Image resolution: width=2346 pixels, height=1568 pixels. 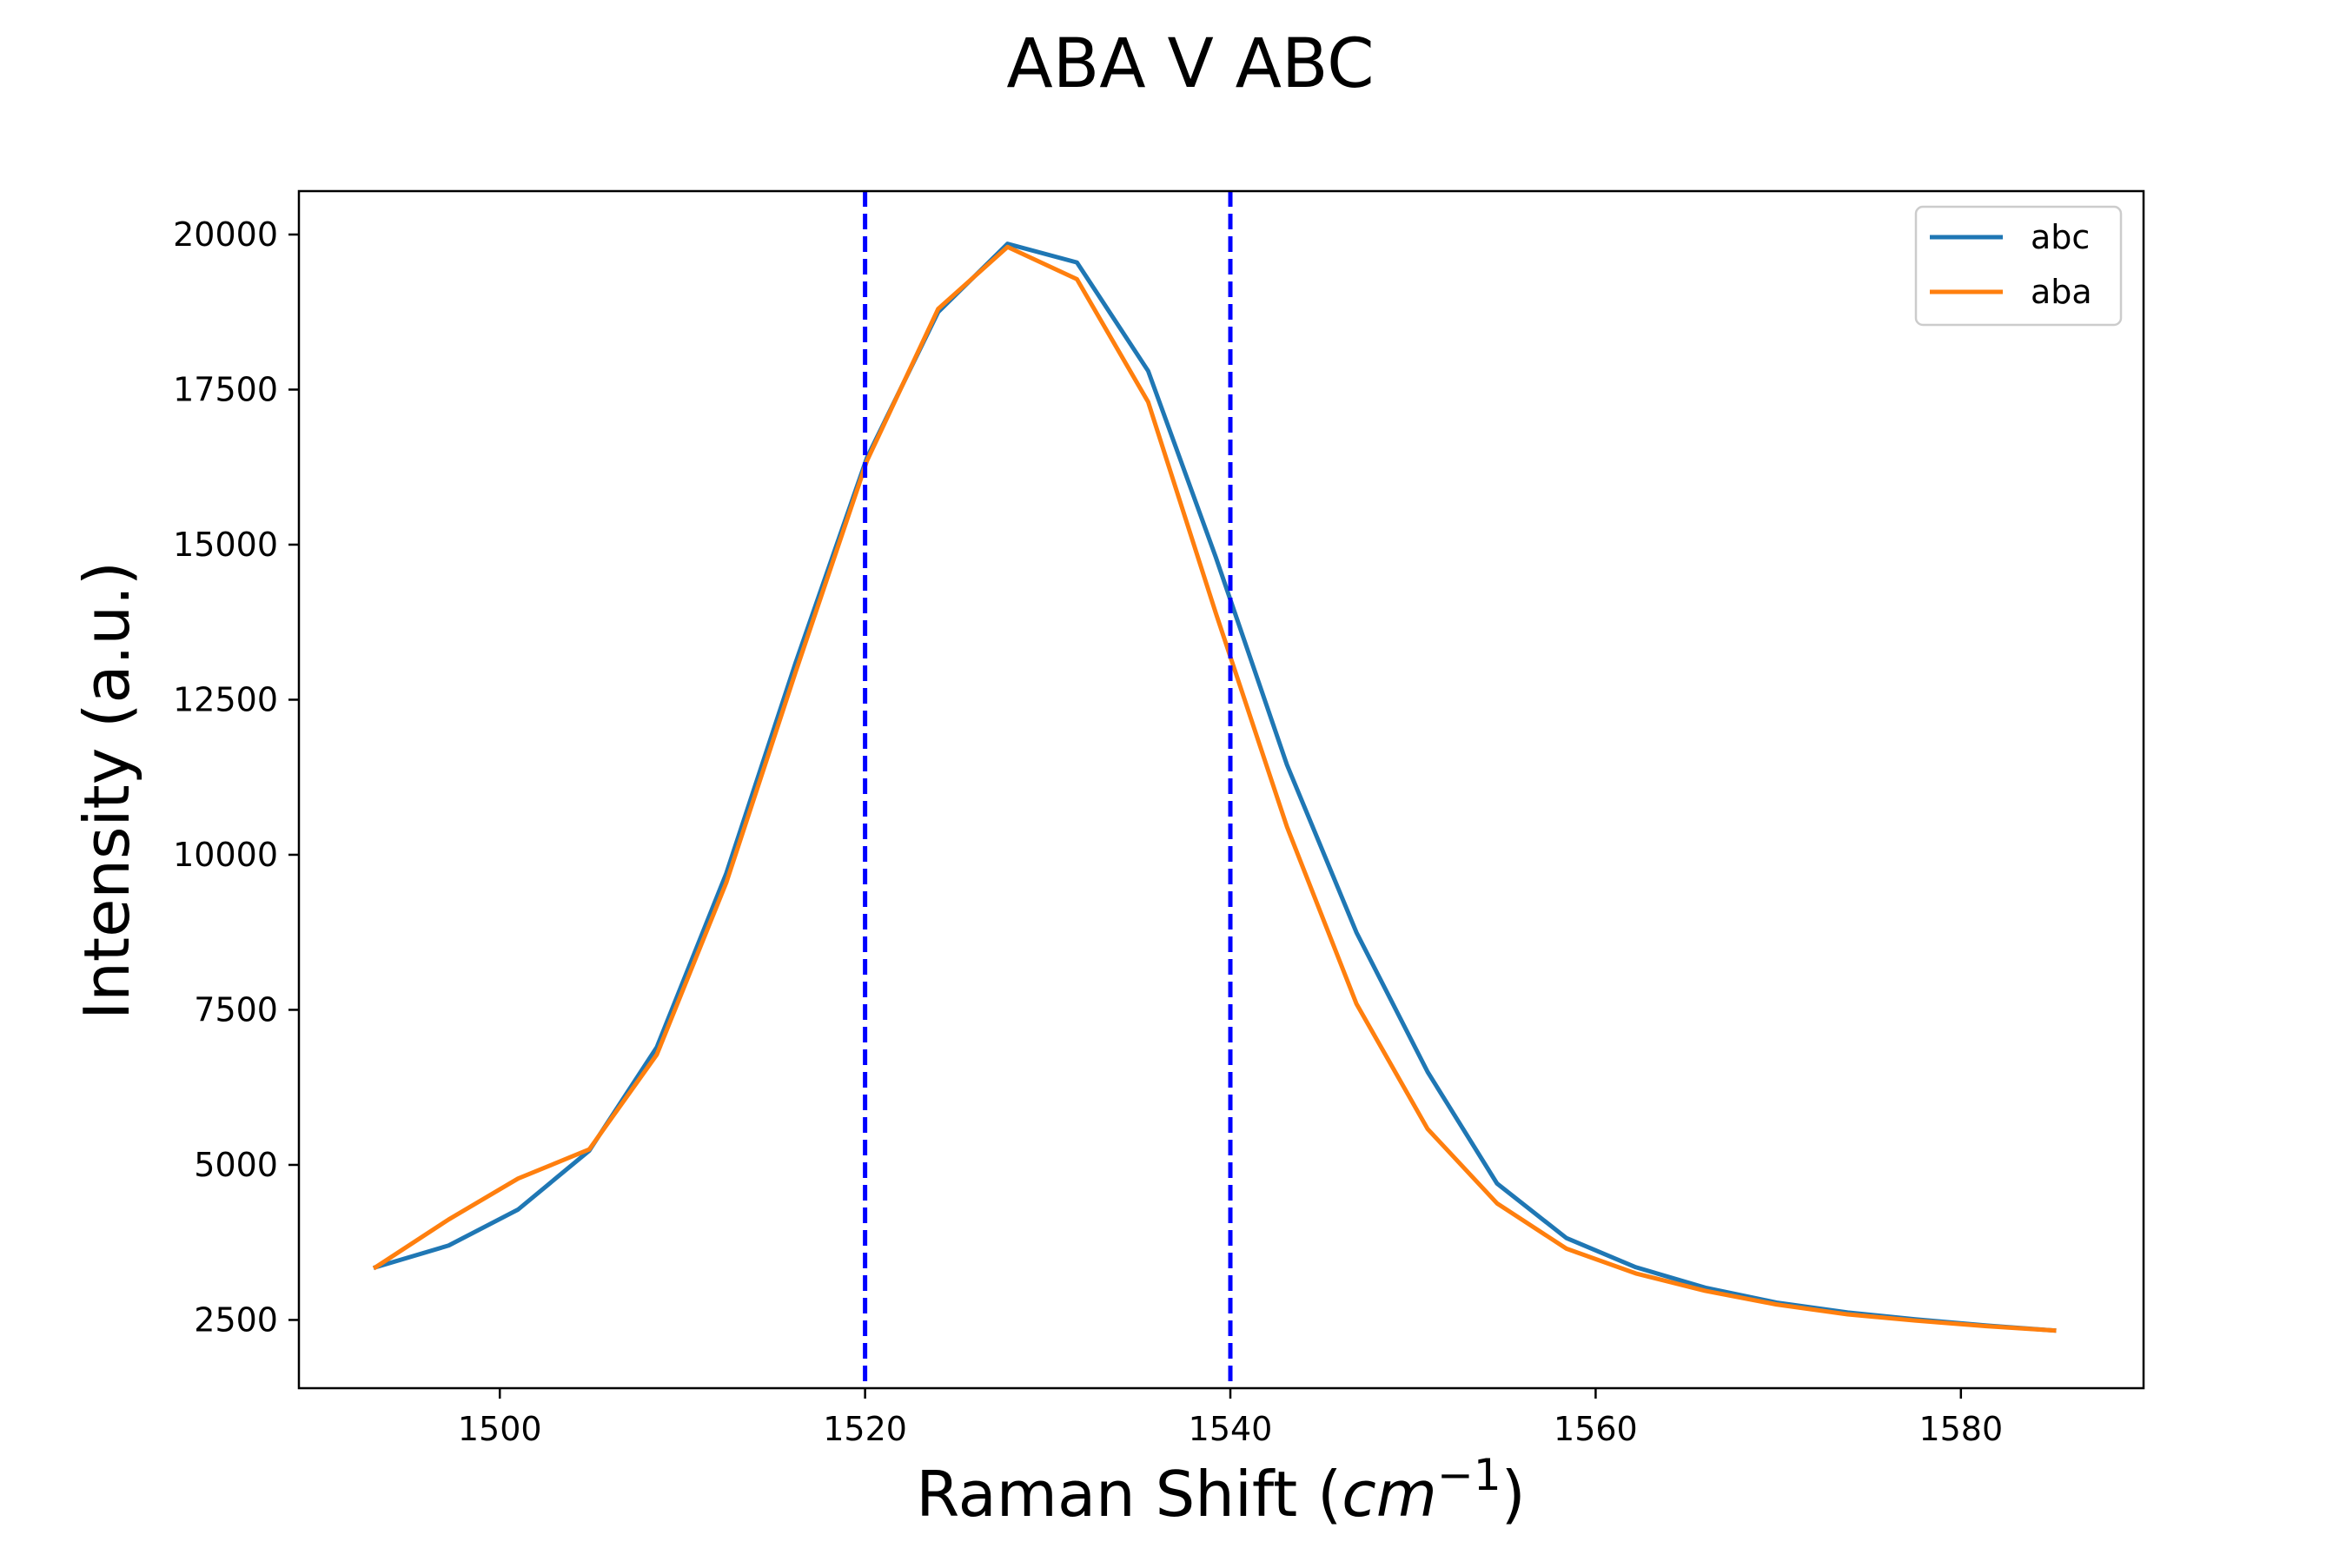 What do you see at coordinates (1469, 1475) in the screenshot?
I see `x-axis-label-superscript: −1` at bounding box center [1469, 1475].